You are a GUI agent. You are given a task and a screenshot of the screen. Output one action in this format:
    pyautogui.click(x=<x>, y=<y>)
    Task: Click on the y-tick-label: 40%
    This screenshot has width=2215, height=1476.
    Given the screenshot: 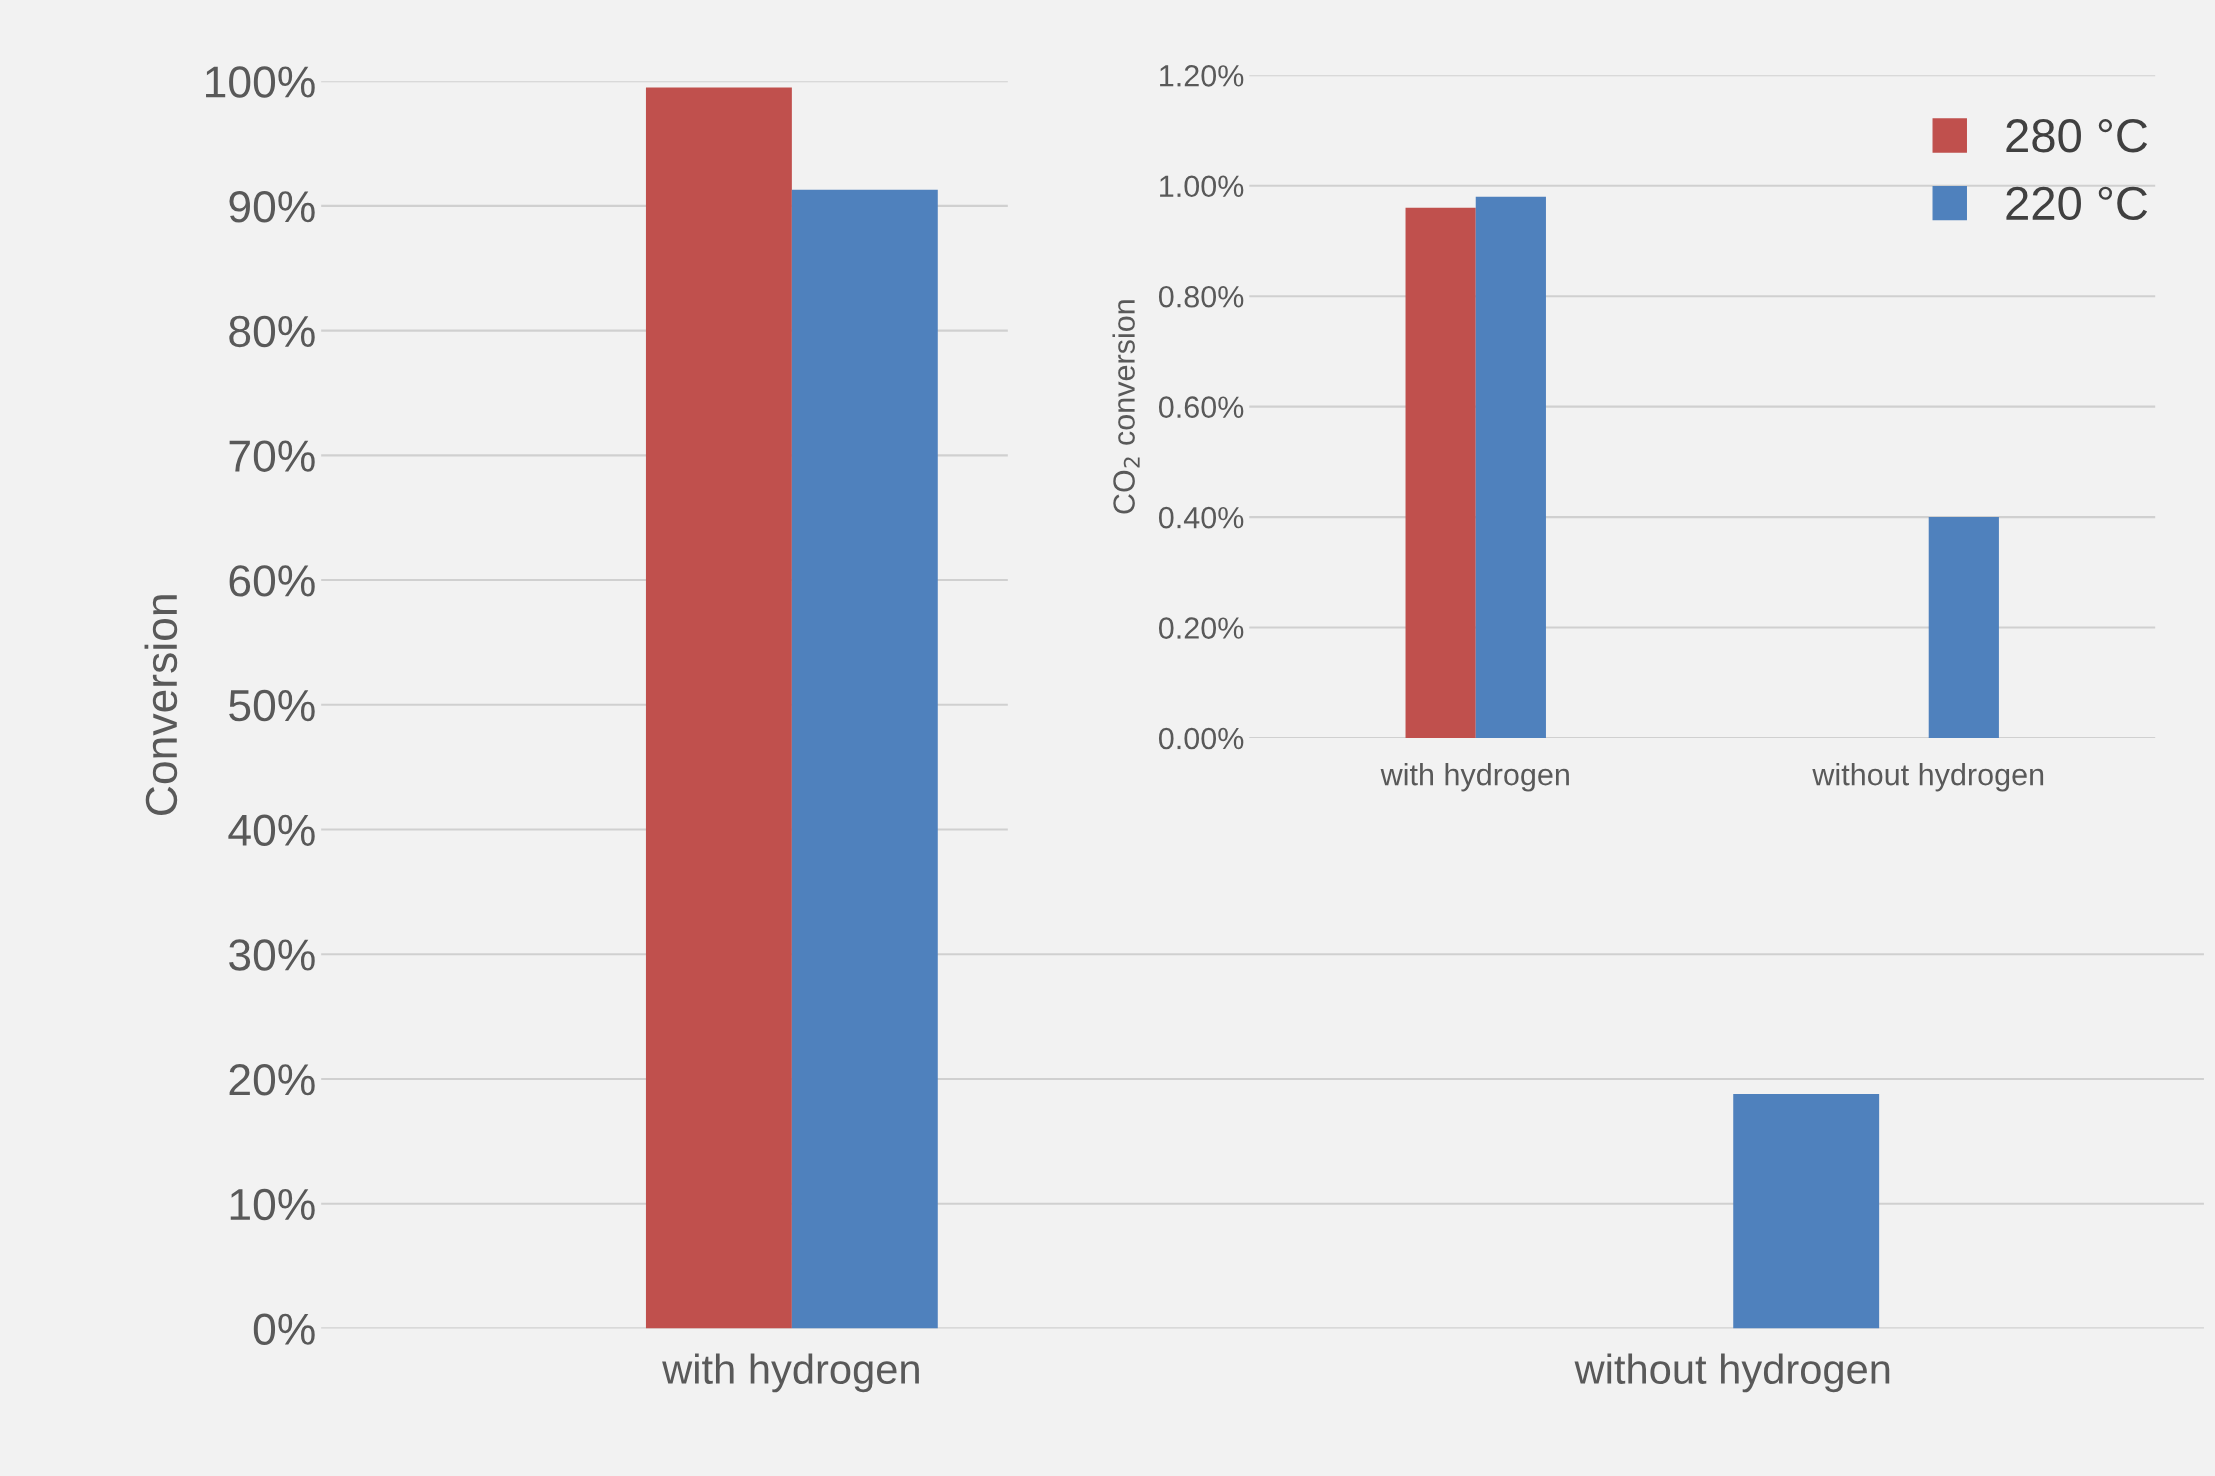 What is the action you would take?
    pyautogui.click(x=271, y=830)
    